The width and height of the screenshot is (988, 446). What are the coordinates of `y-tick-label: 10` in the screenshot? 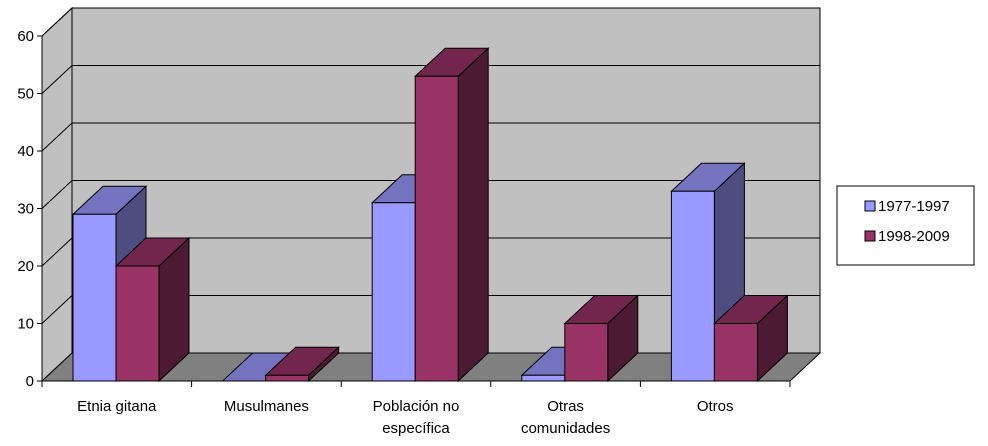 It's located at (25, 324).